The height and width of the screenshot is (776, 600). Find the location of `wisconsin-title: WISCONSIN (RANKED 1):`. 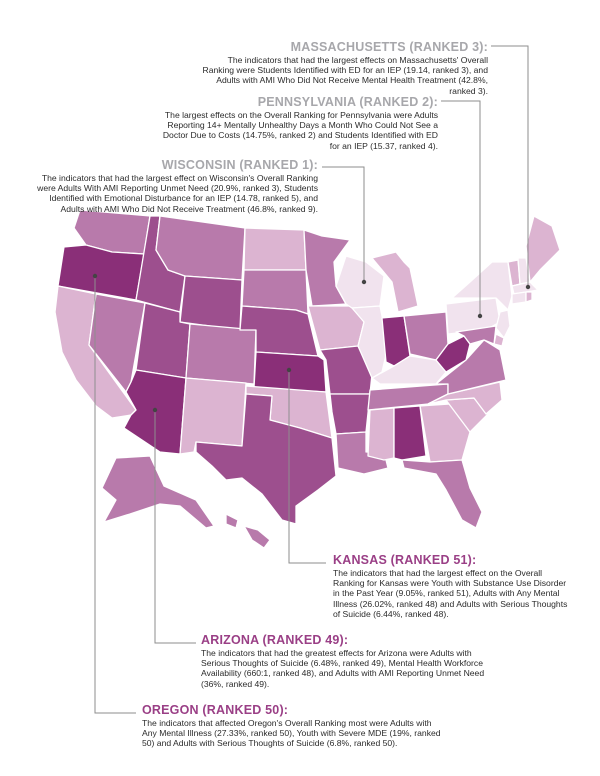

wisconsin-title: WISCONSIN (RANKED 1): is located at coordinates (239, 165).